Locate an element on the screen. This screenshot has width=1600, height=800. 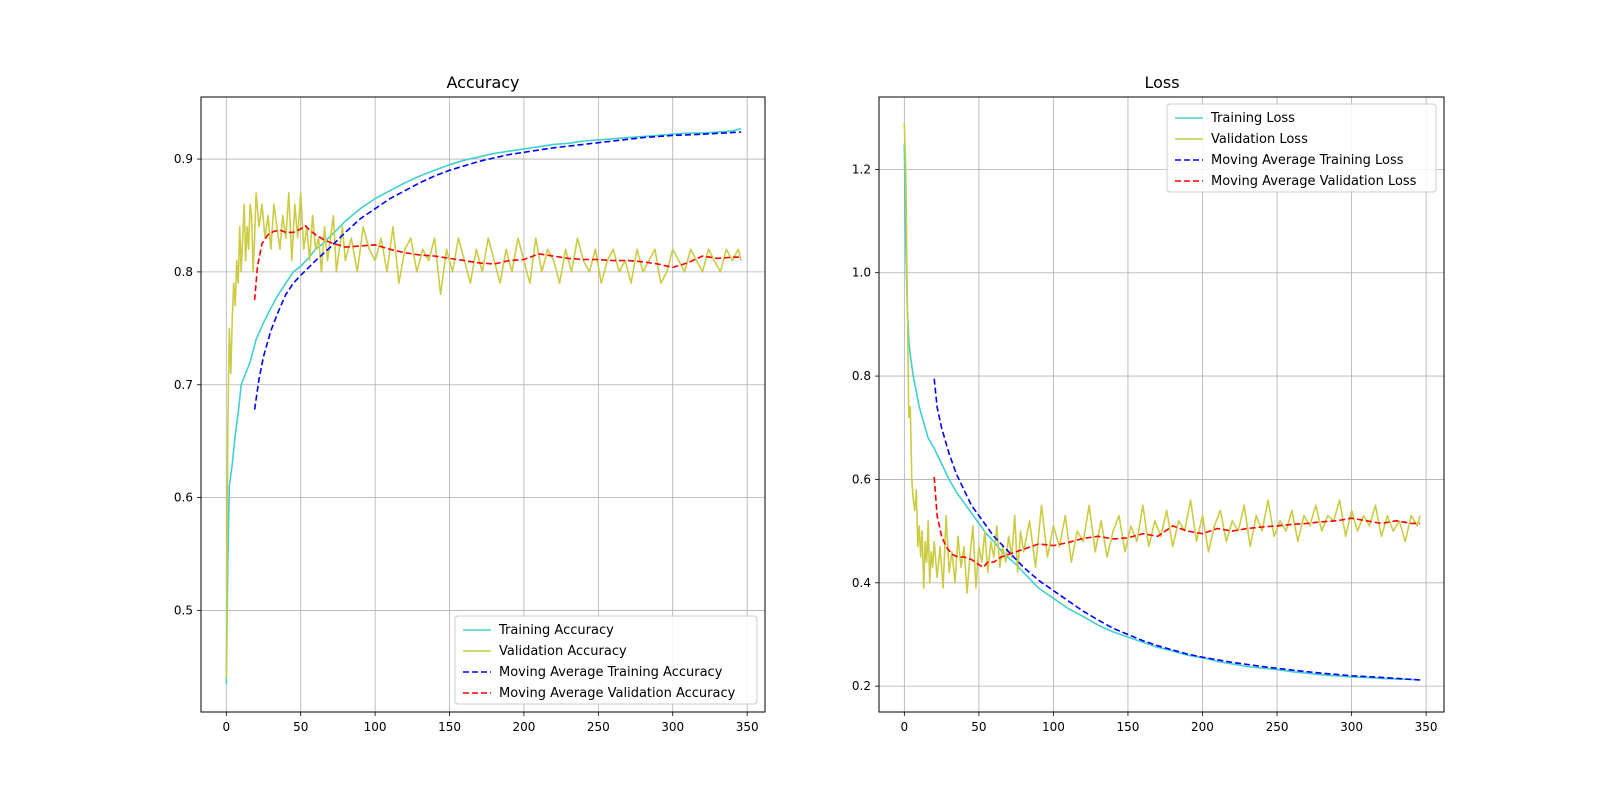
loss-series-moving-average-validation-loss is located at coordinates (1177, 522).